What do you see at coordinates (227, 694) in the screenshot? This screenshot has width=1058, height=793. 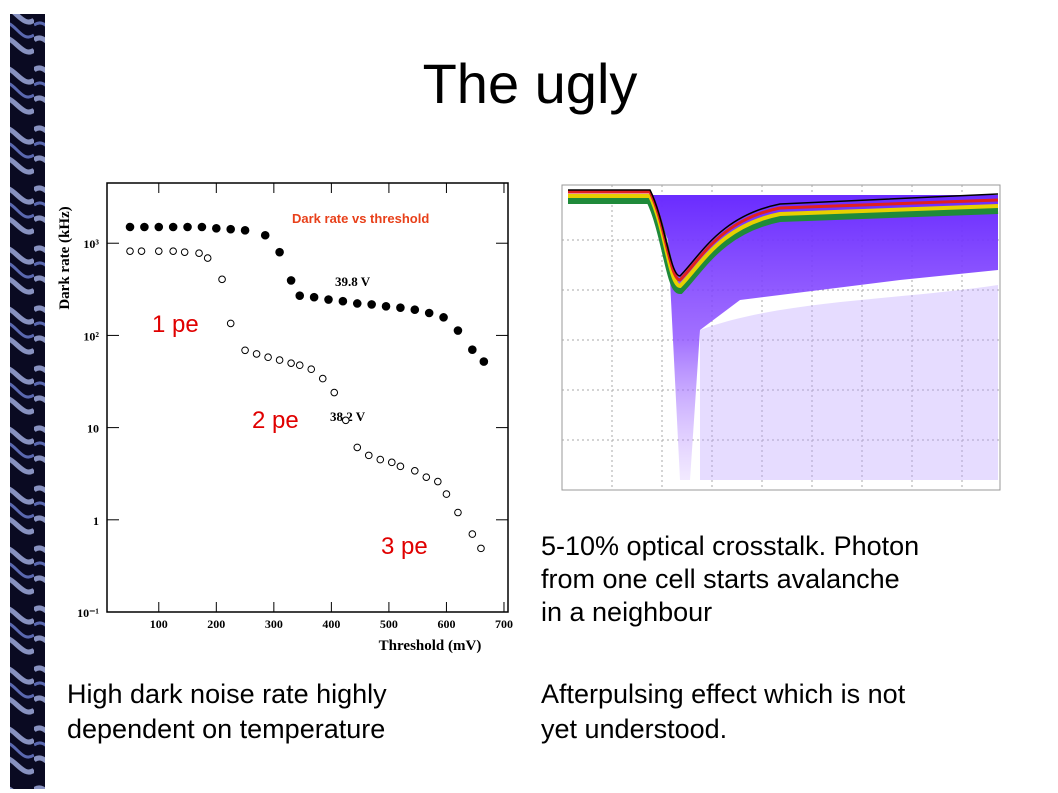 I see `body-text: High dark noise rate highly` at bounding box center [227, 694].